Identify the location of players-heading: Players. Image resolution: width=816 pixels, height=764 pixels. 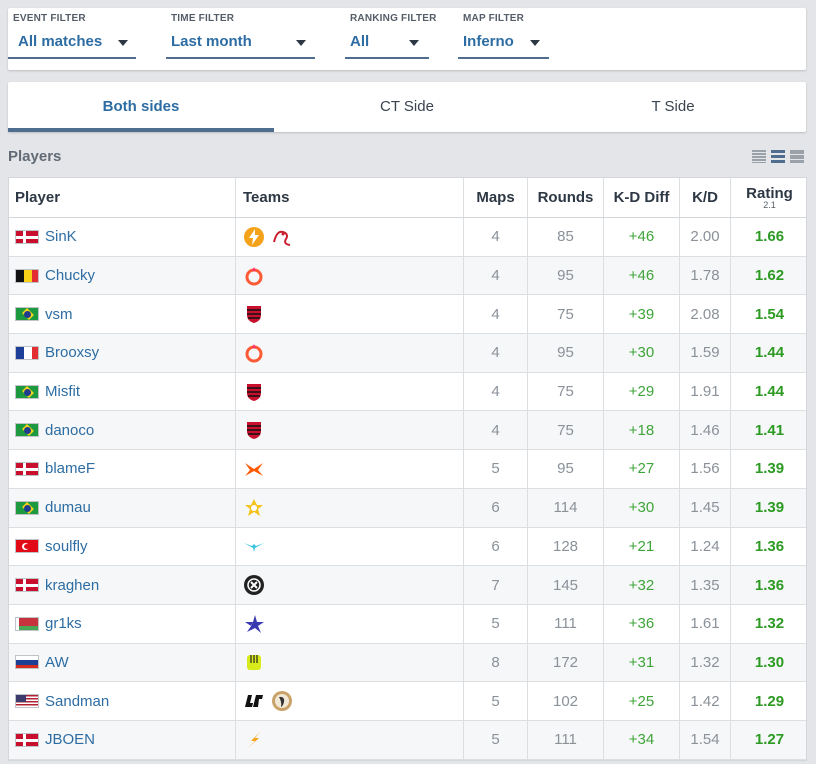
(35, 156).